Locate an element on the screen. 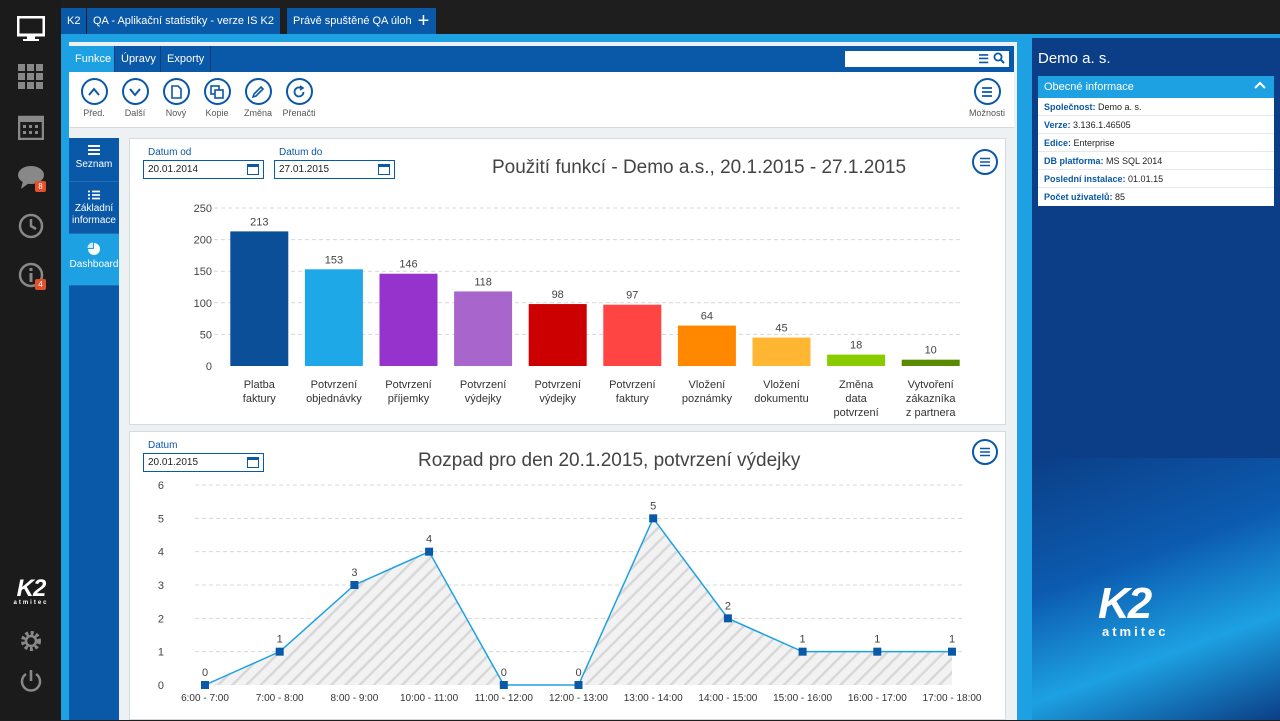 The image size is (1280, 721). menu-icon is located at coordinates (985, 162).